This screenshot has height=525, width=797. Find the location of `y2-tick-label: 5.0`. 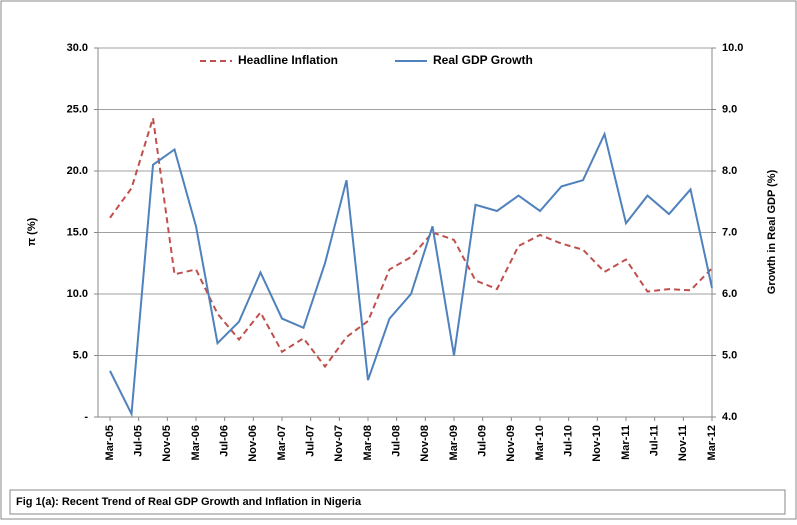

y2-tick-label: 5.0 is located at coordinates (729, 355).